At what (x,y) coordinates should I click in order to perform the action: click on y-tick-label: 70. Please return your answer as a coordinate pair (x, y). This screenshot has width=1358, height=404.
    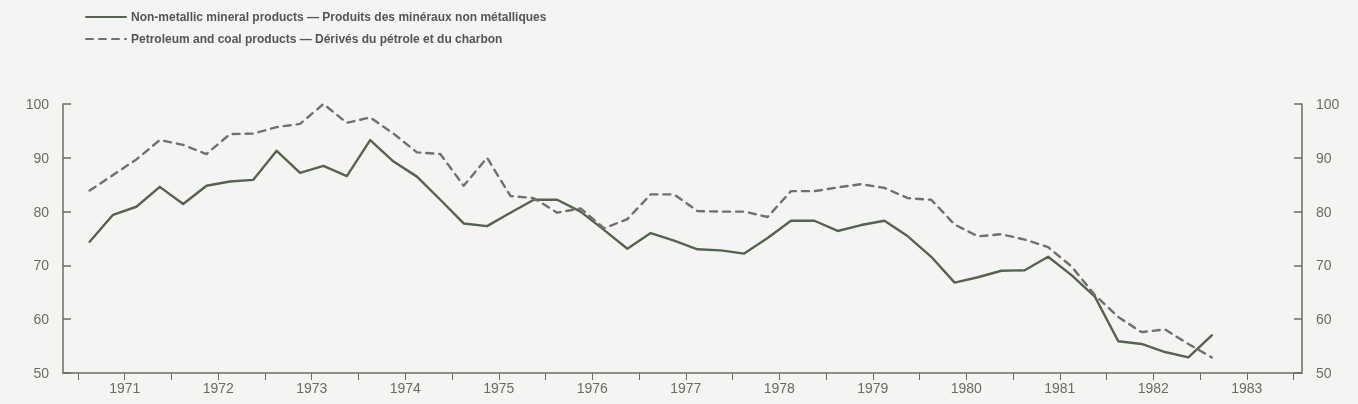
    Looking at the image, I should click on (41, 265).